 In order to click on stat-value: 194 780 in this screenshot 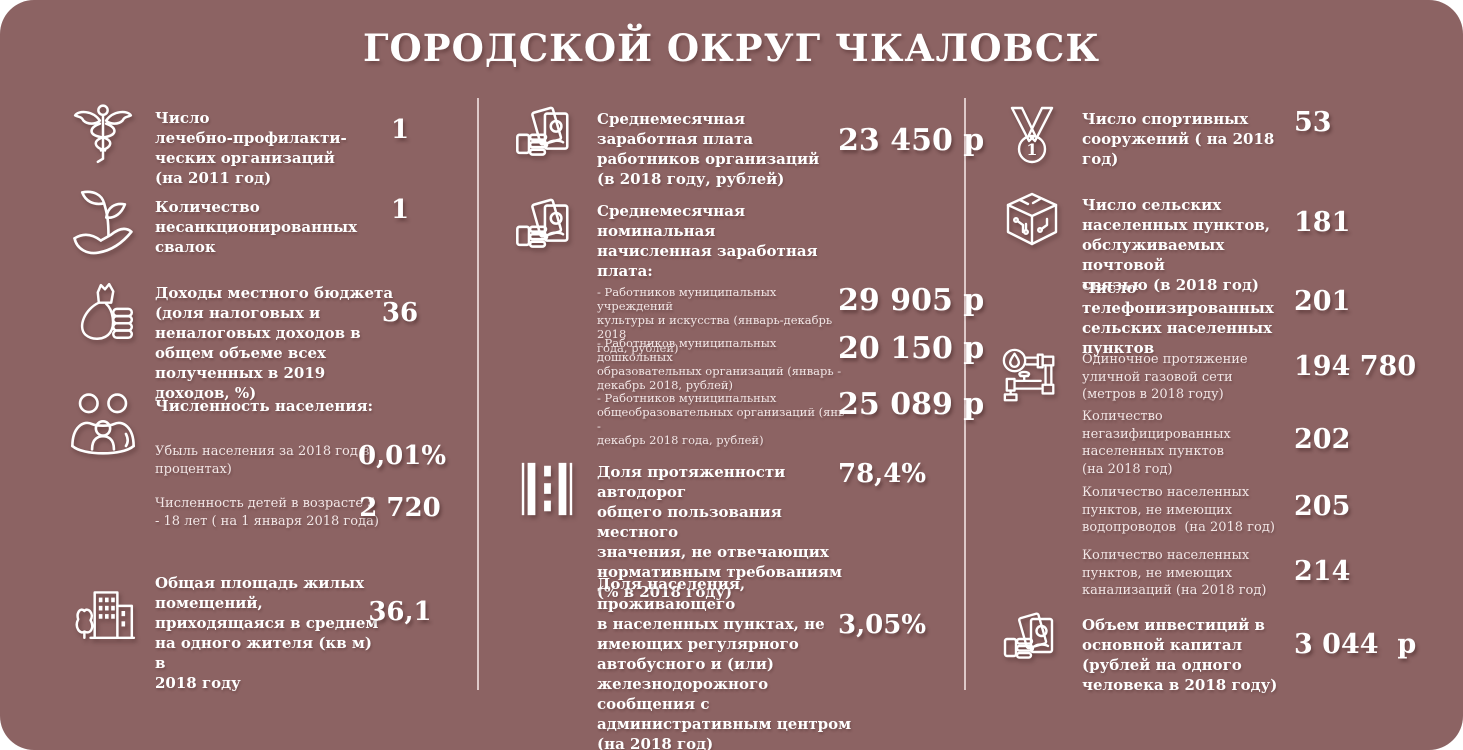, I will do `click(1355, 366)`.